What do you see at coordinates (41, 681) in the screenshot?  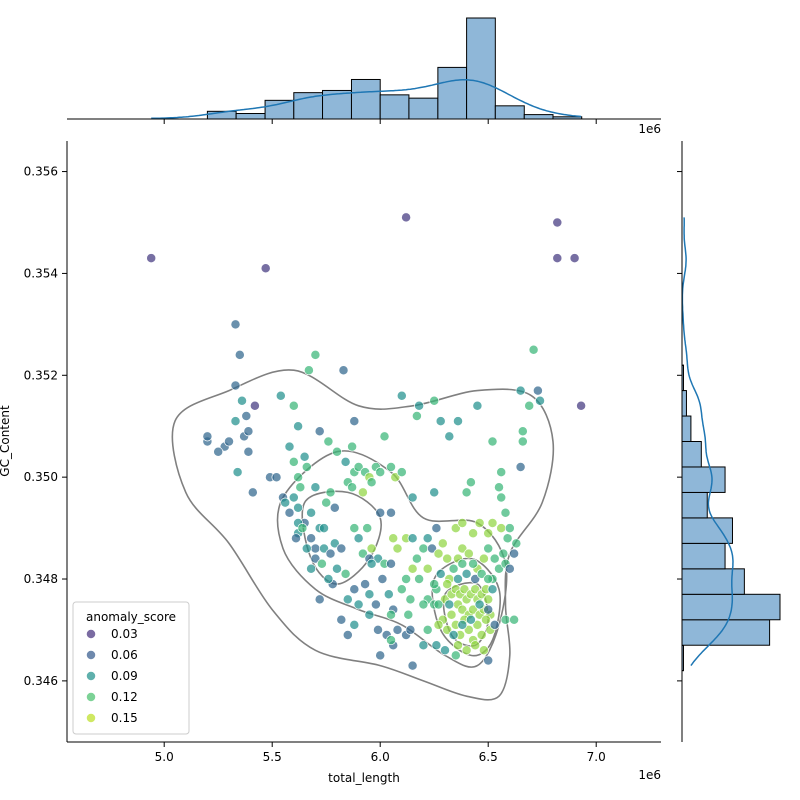 I see `y-tick-label: 0.346` at bounding box center [41, 681].